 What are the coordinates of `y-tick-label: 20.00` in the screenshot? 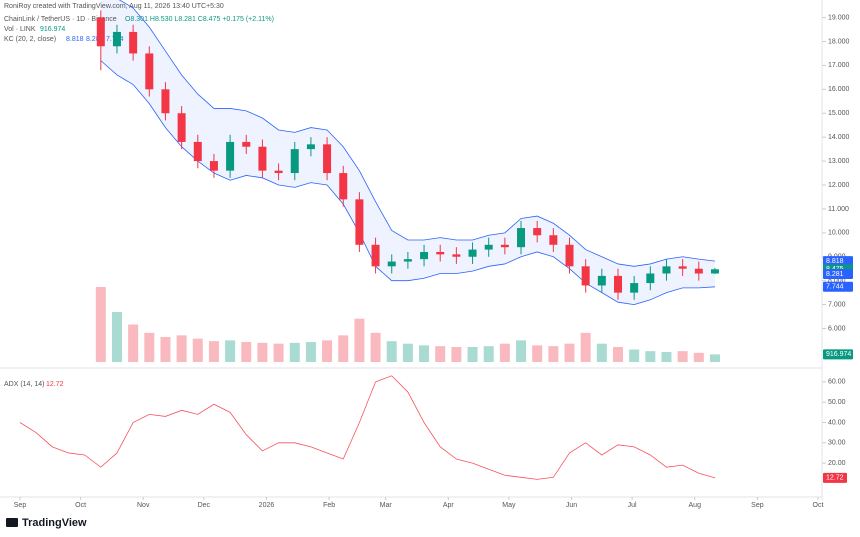 It's located at (837, 463).